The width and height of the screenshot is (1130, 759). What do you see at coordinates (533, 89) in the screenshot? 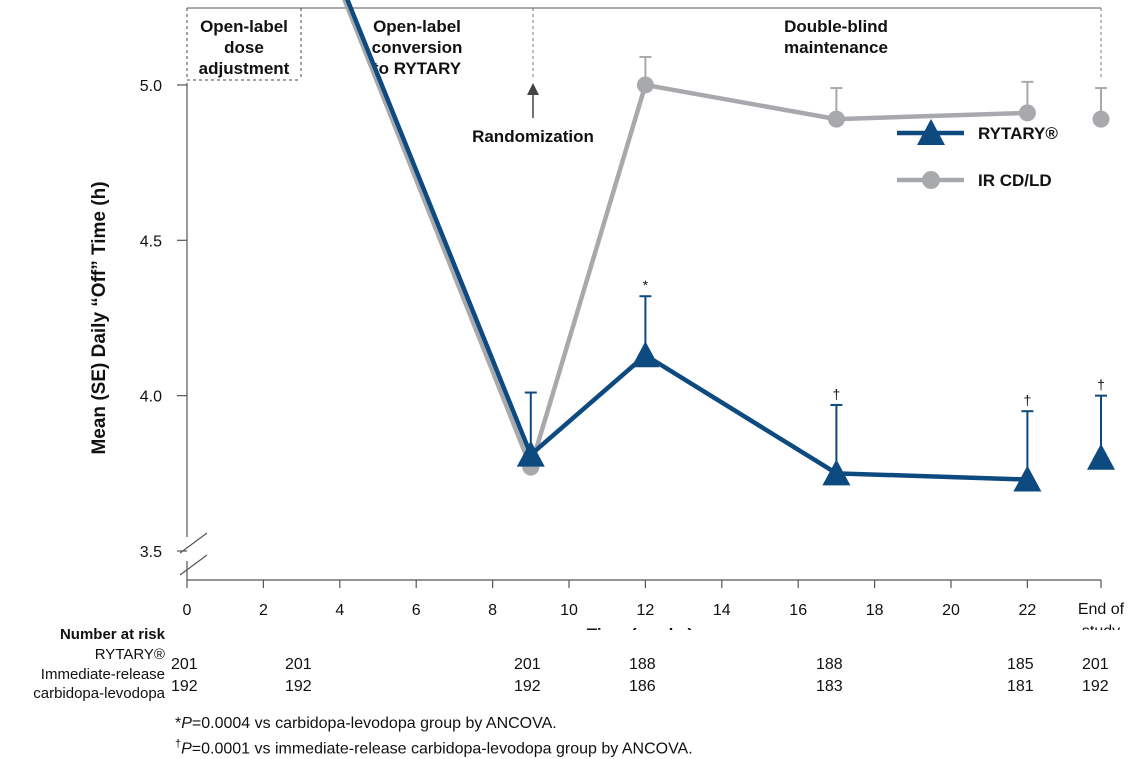
I see `randomization-arrow-head` at bounding box center [533, 89].